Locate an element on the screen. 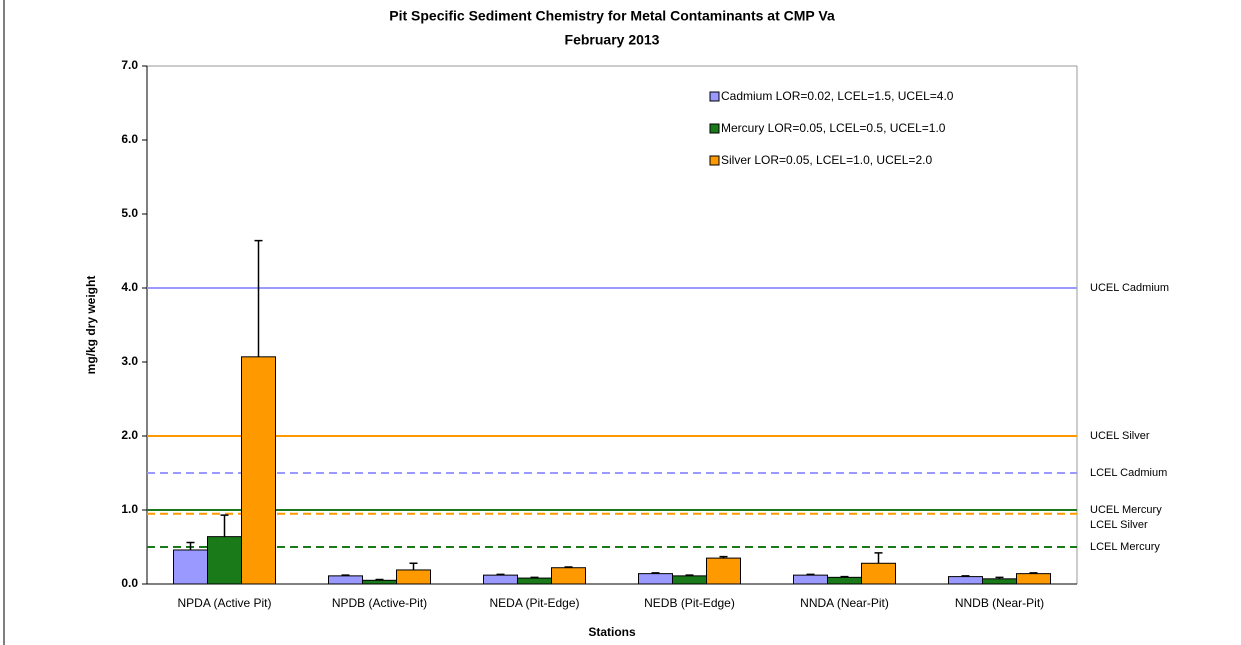 This screenshot has height=645, width=1241. reference-label: LCEL Cadmium is located at coordinates (1128, 473).